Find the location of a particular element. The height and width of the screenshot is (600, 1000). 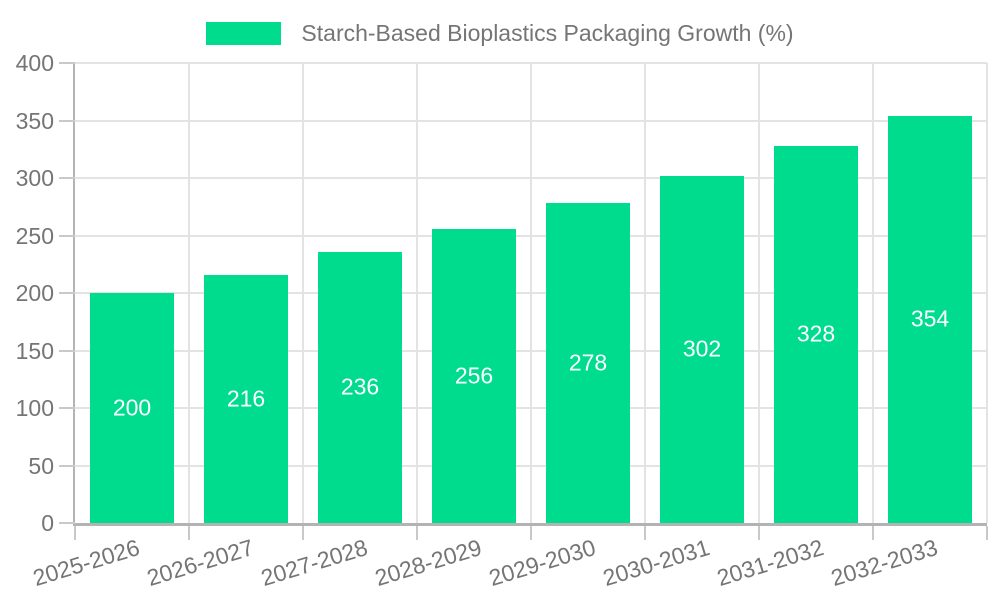

bar-value-label: 354 is located at coordinates (930, 318).